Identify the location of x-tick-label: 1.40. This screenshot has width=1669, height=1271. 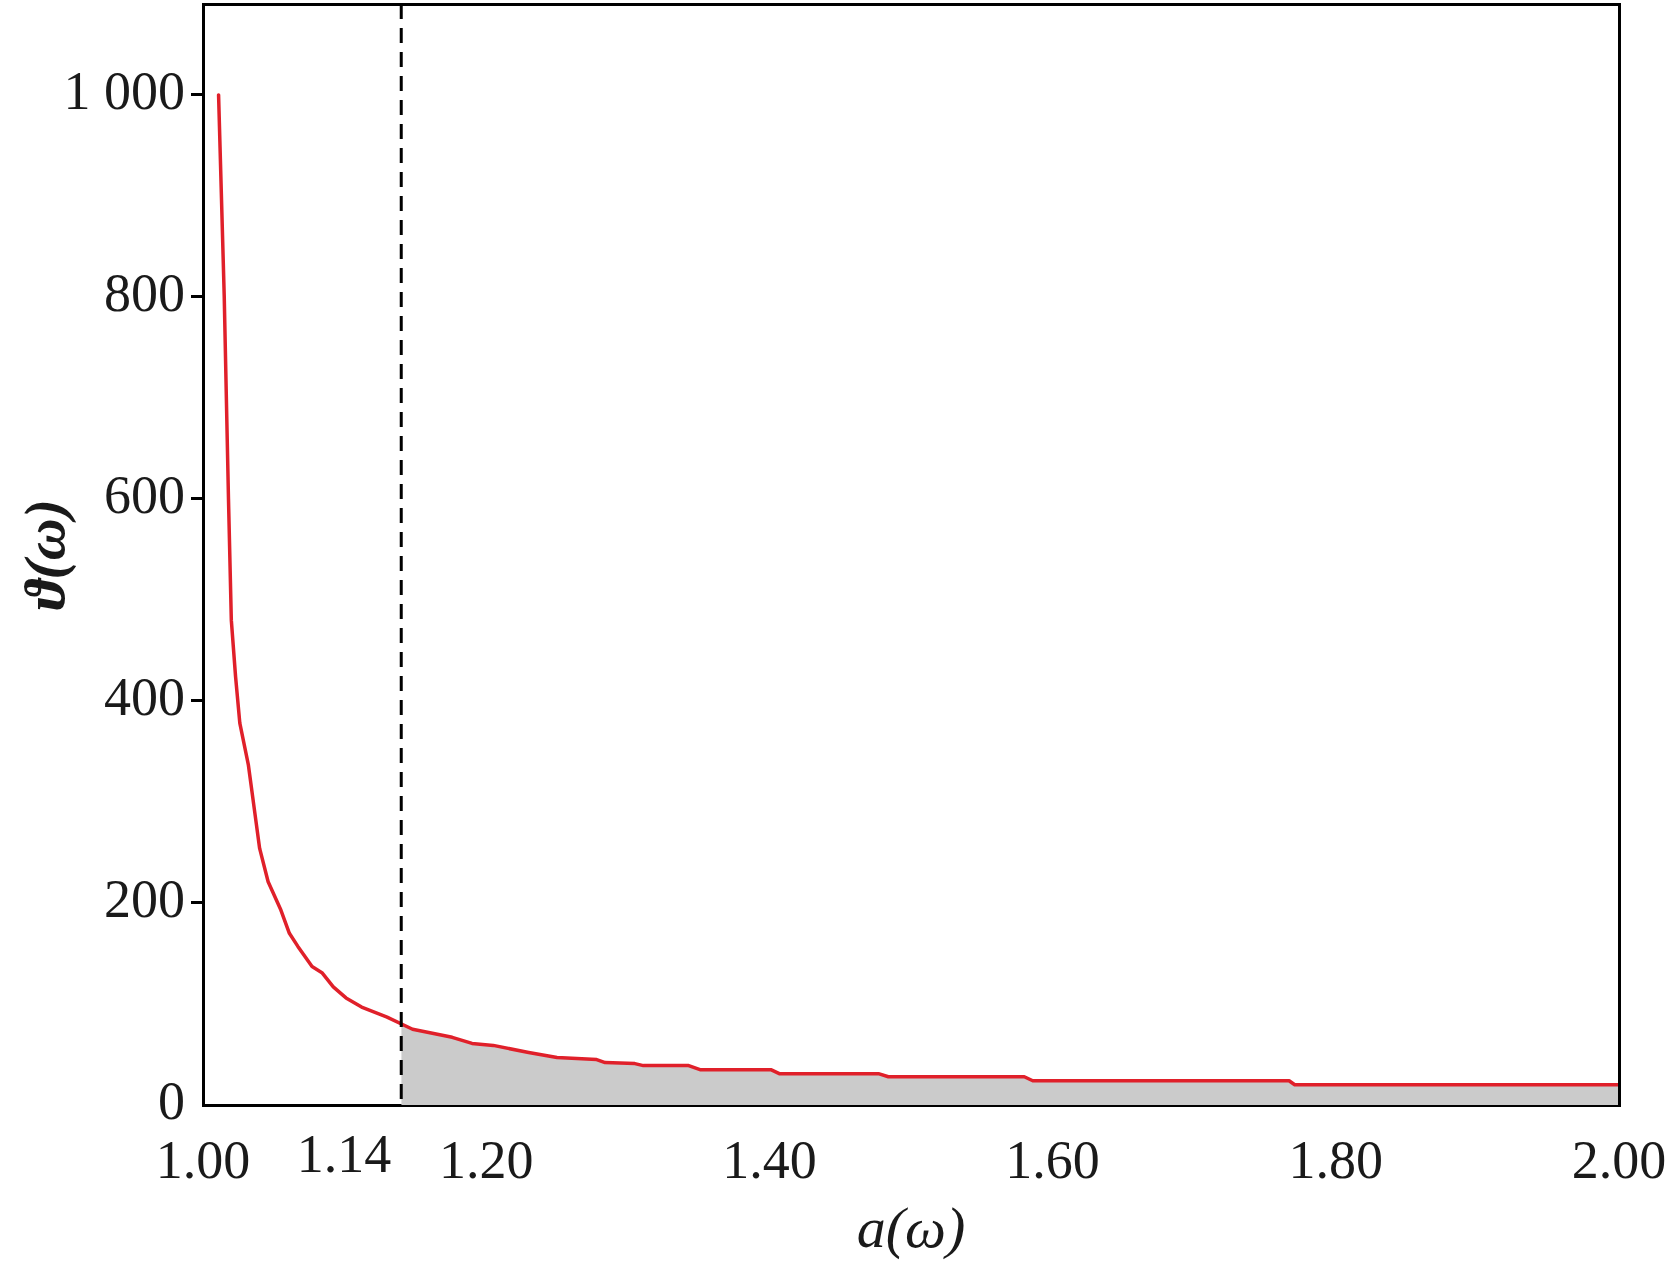
(769, 1159).